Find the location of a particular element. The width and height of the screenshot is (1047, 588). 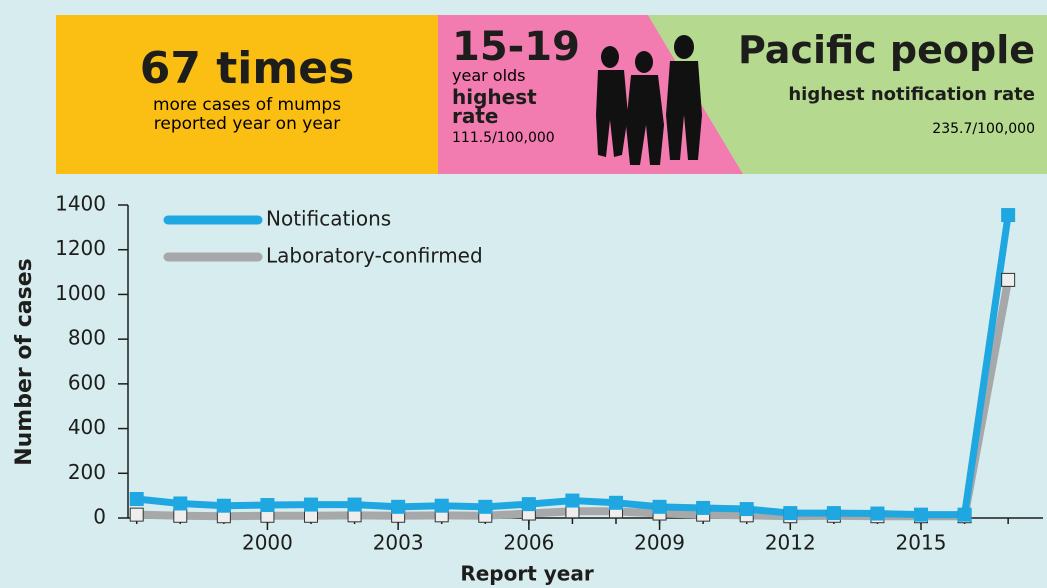

headline: 15-19 is located at coordinates (516, 47).